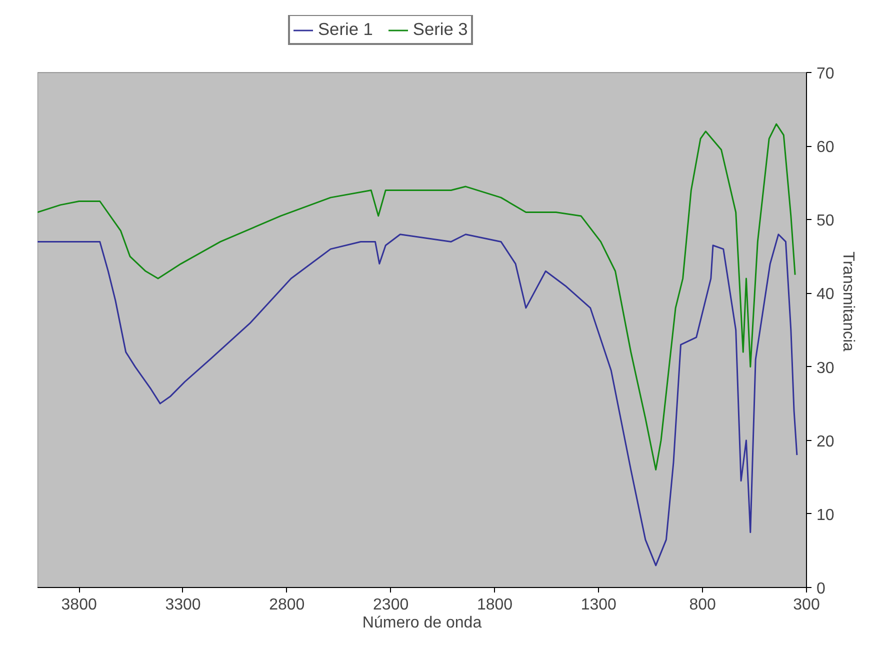 This screenshot has height=647, width=889. Describe the element at coordinates (825, 221) in the screenshot. I see `y2-tick-label: 50` at that location.